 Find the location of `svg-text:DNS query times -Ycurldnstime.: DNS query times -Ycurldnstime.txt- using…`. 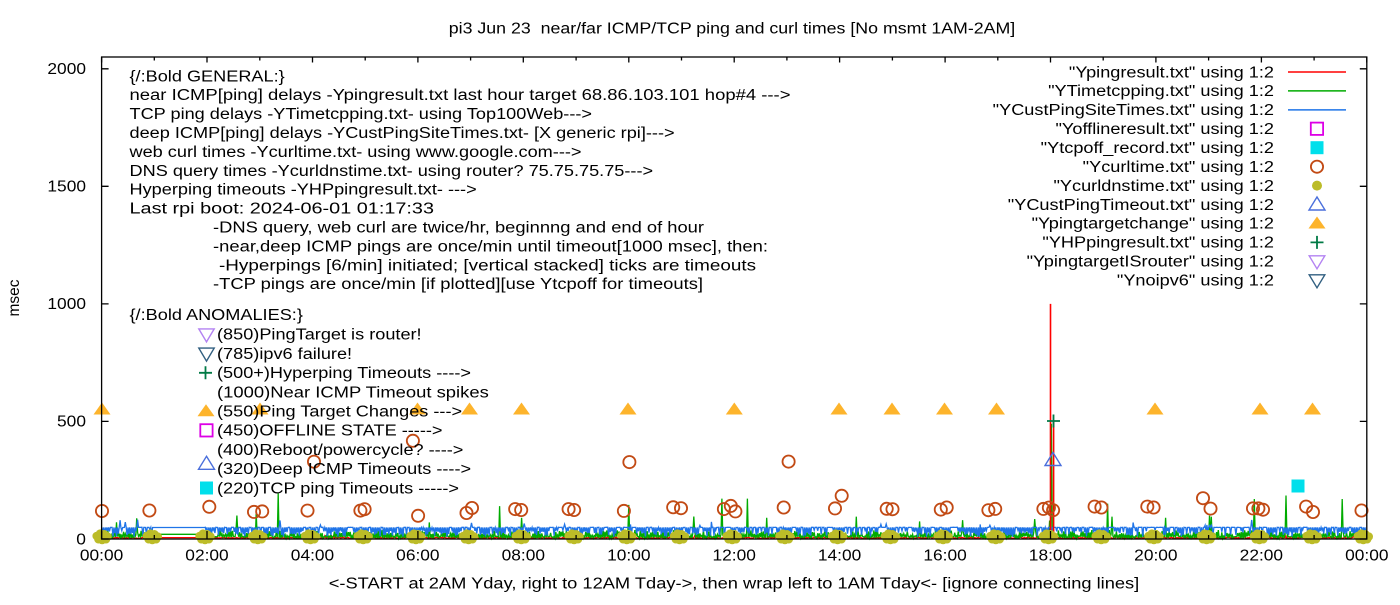

svg-text:DNS query times -Ycurldnstime.: DNS query times -Ycurldnstime.txt- using… is located at coordinates (392, 171).